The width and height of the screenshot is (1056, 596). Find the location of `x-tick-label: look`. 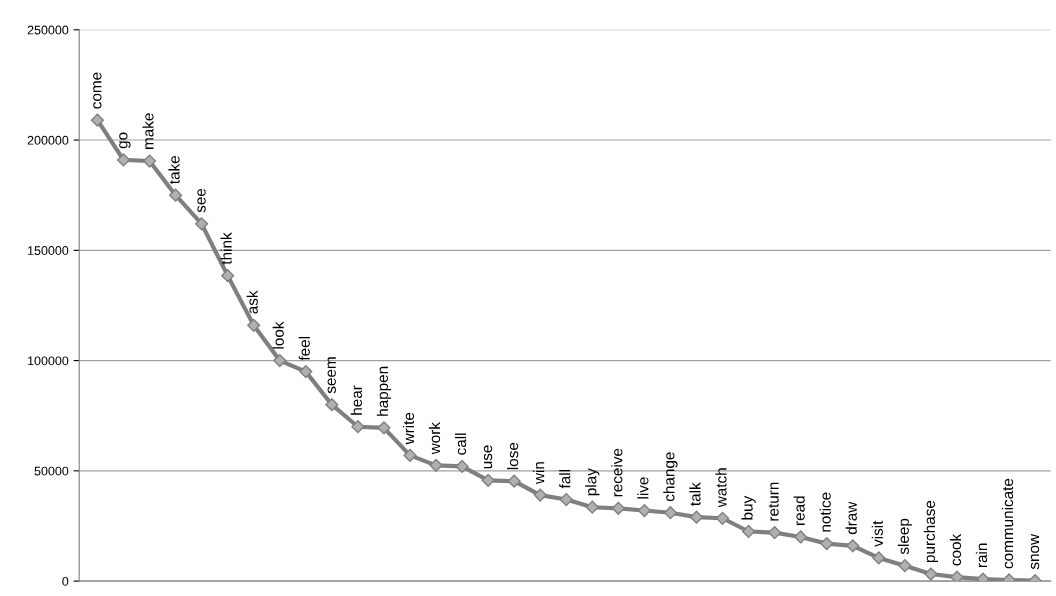

x-tick-label: look is located at coordinates (278, 335).